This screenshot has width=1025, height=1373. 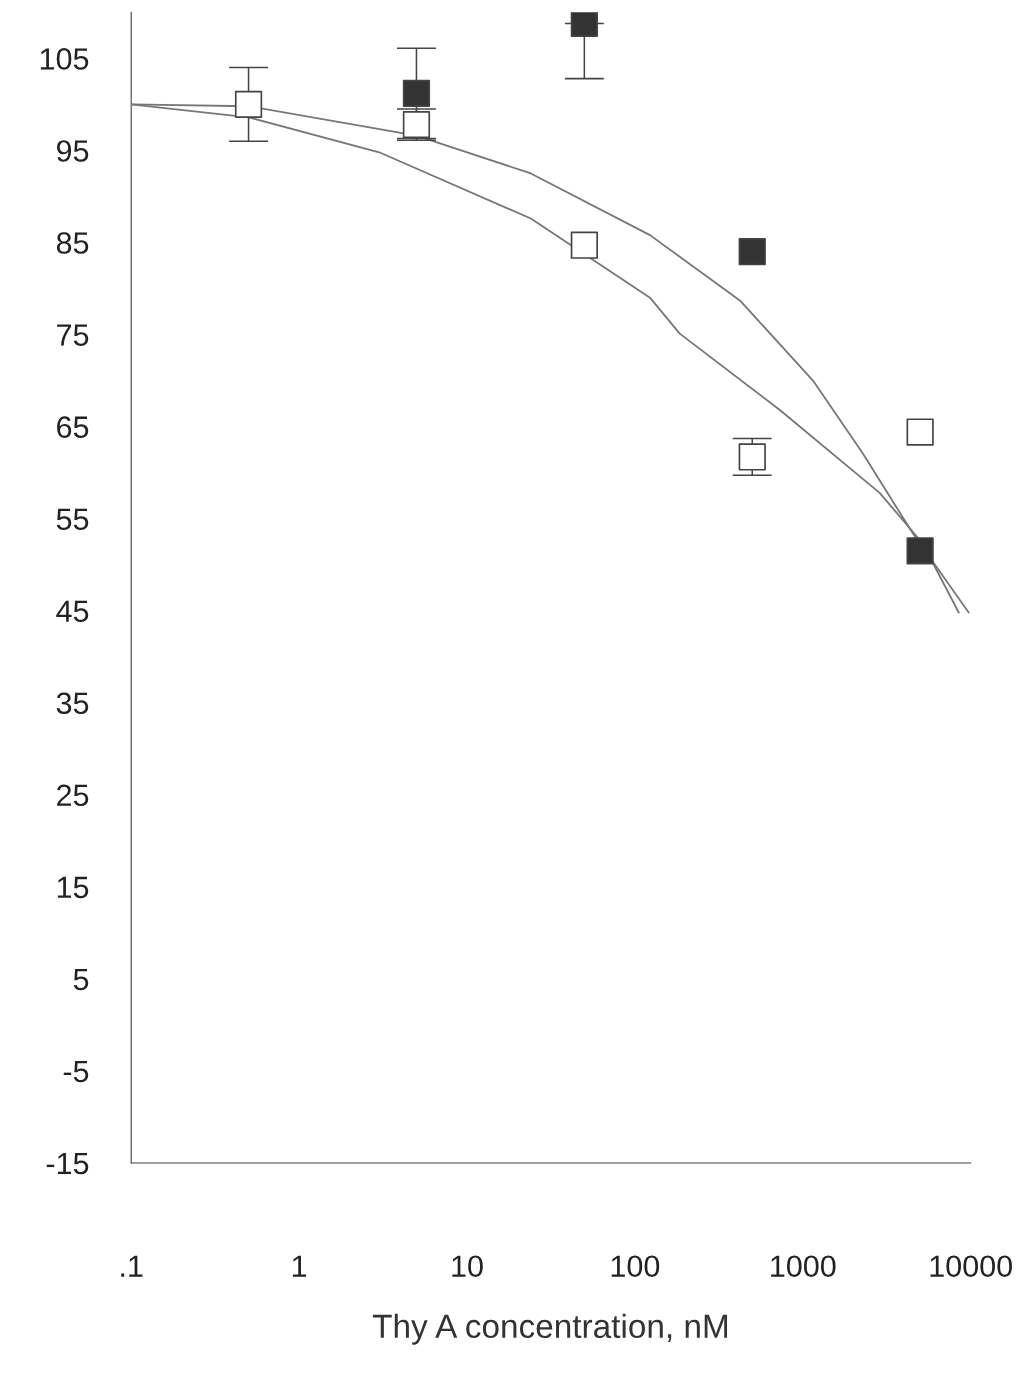 I want to click on y-tick-label: 65, so click(x=73, y=427).